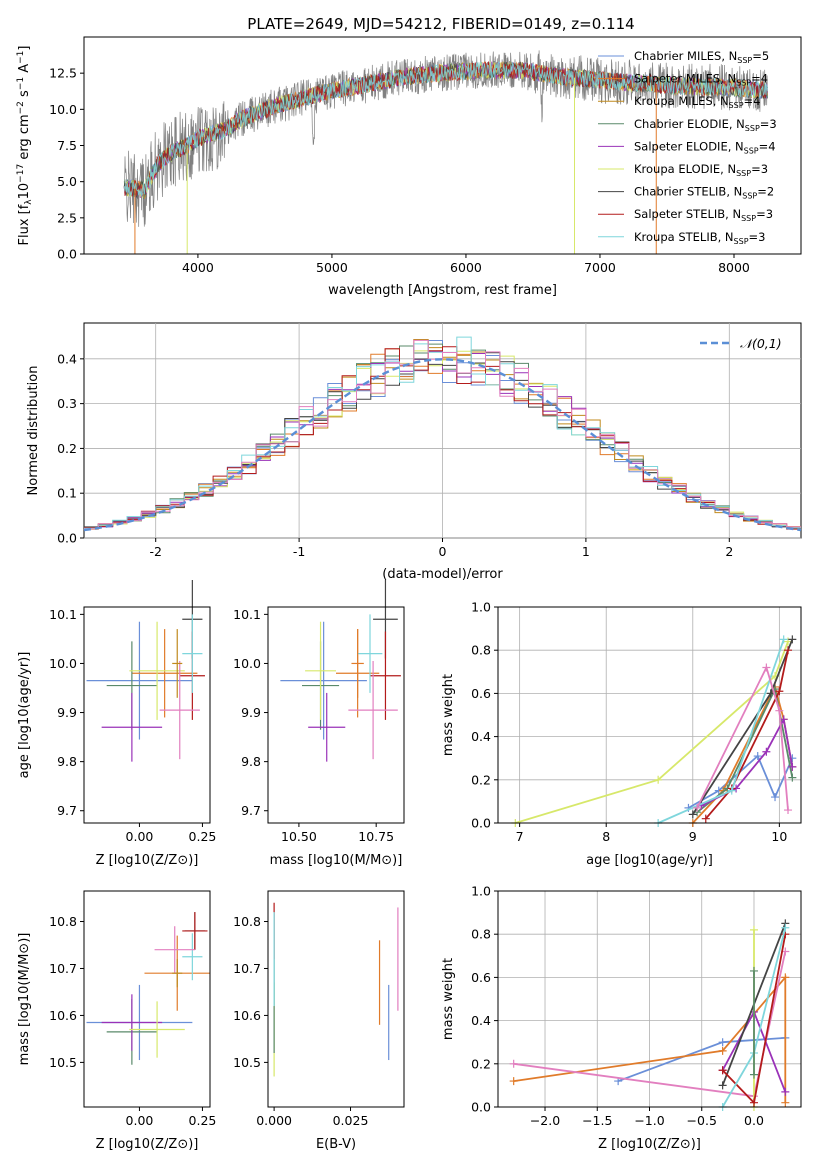  What do you see at coordinates (649, 1120) in the screenshot?
I see `x-tick-label: −1.0` at bounding box center [649, 1120].